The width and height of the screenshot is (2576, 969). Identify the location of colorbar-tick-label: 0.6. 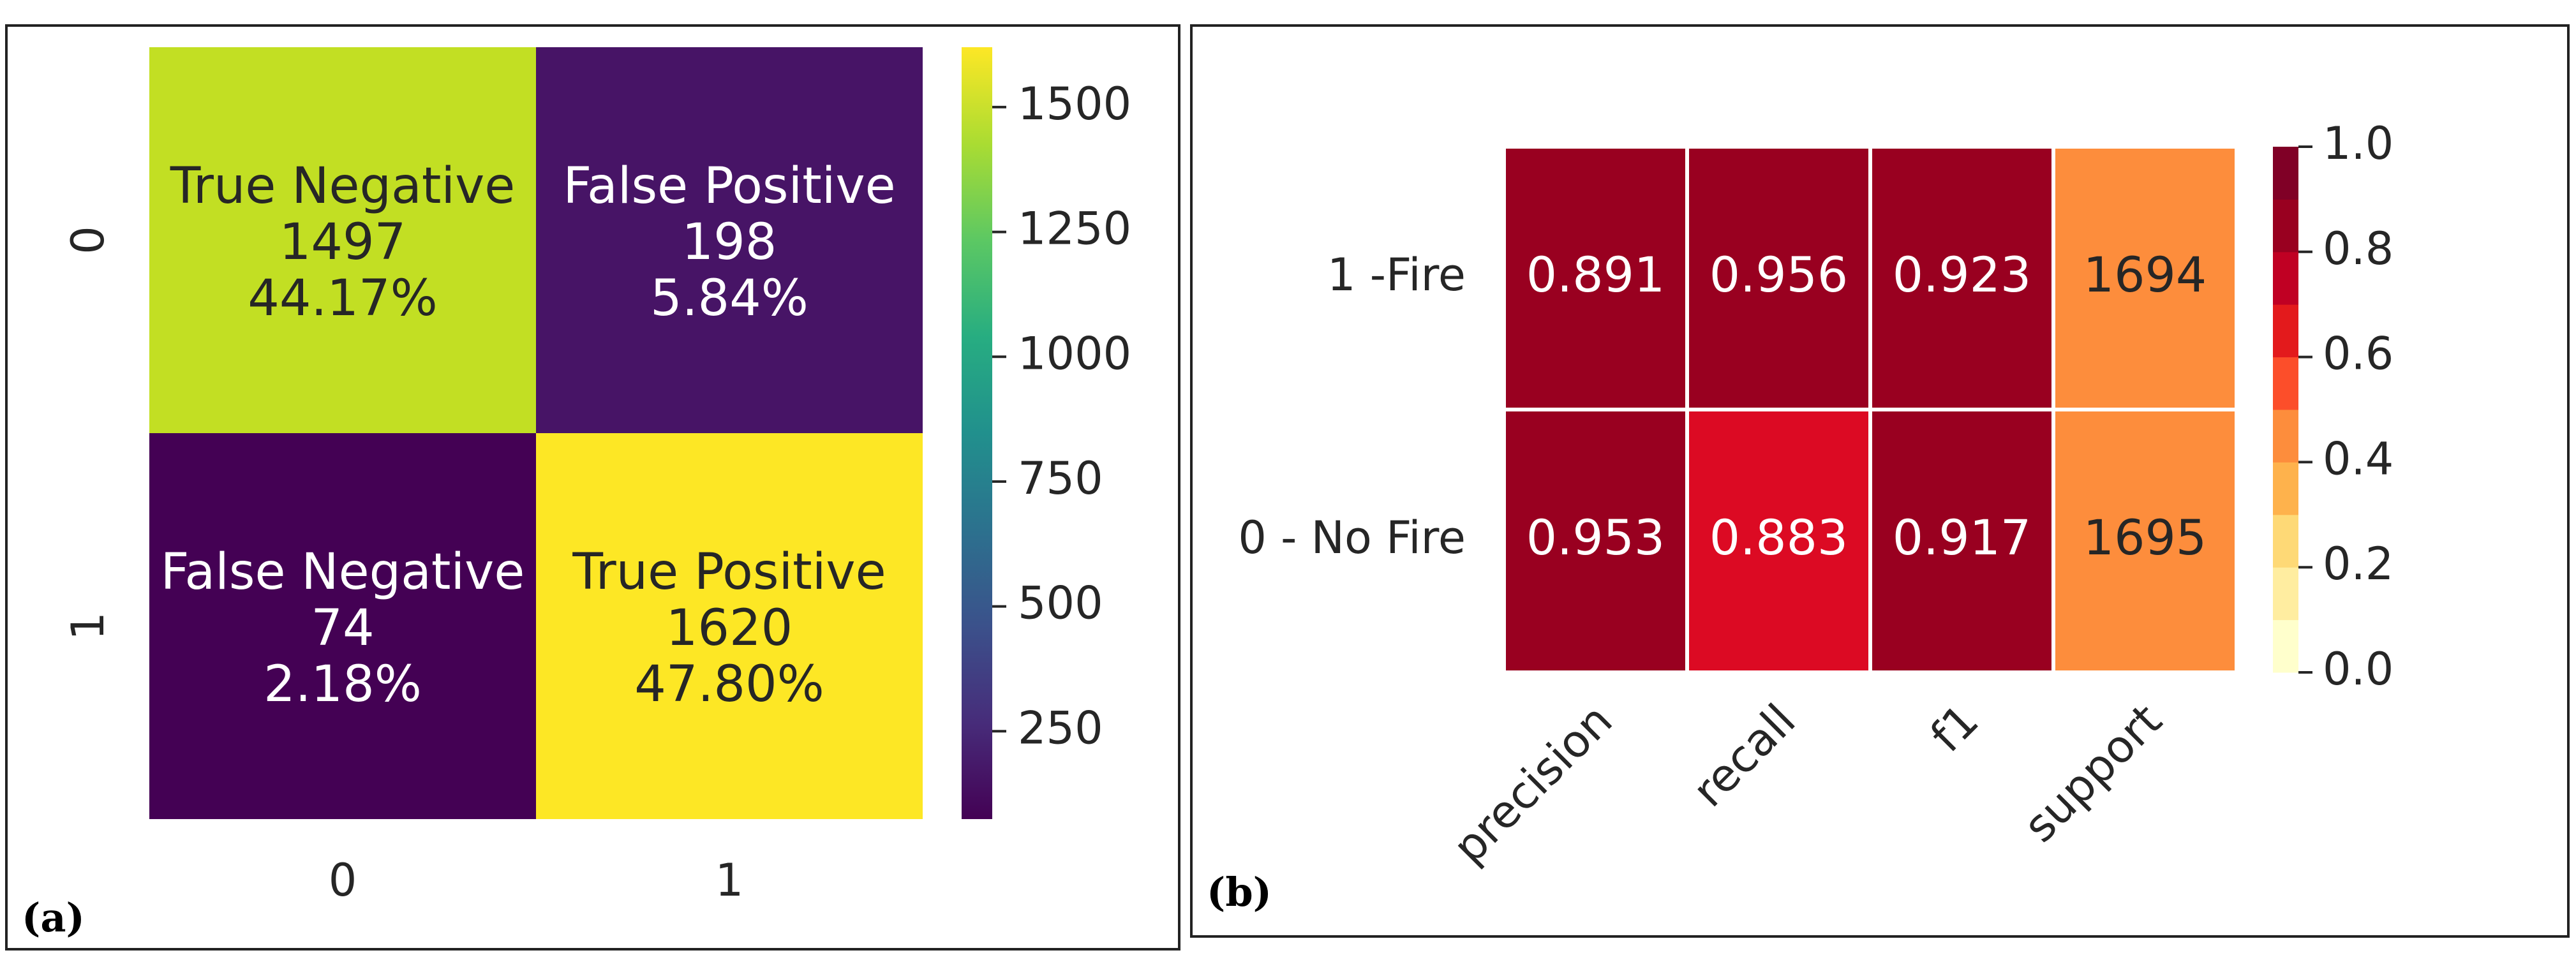
(2358, 354).